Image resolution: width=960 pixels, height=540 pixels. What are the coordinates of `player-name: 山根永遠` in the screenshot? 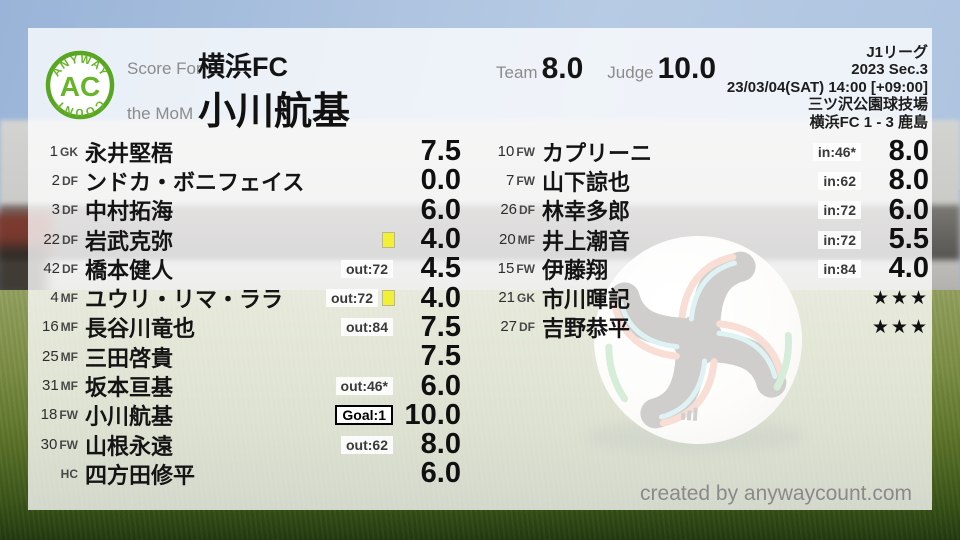 It's located at (129, 446).